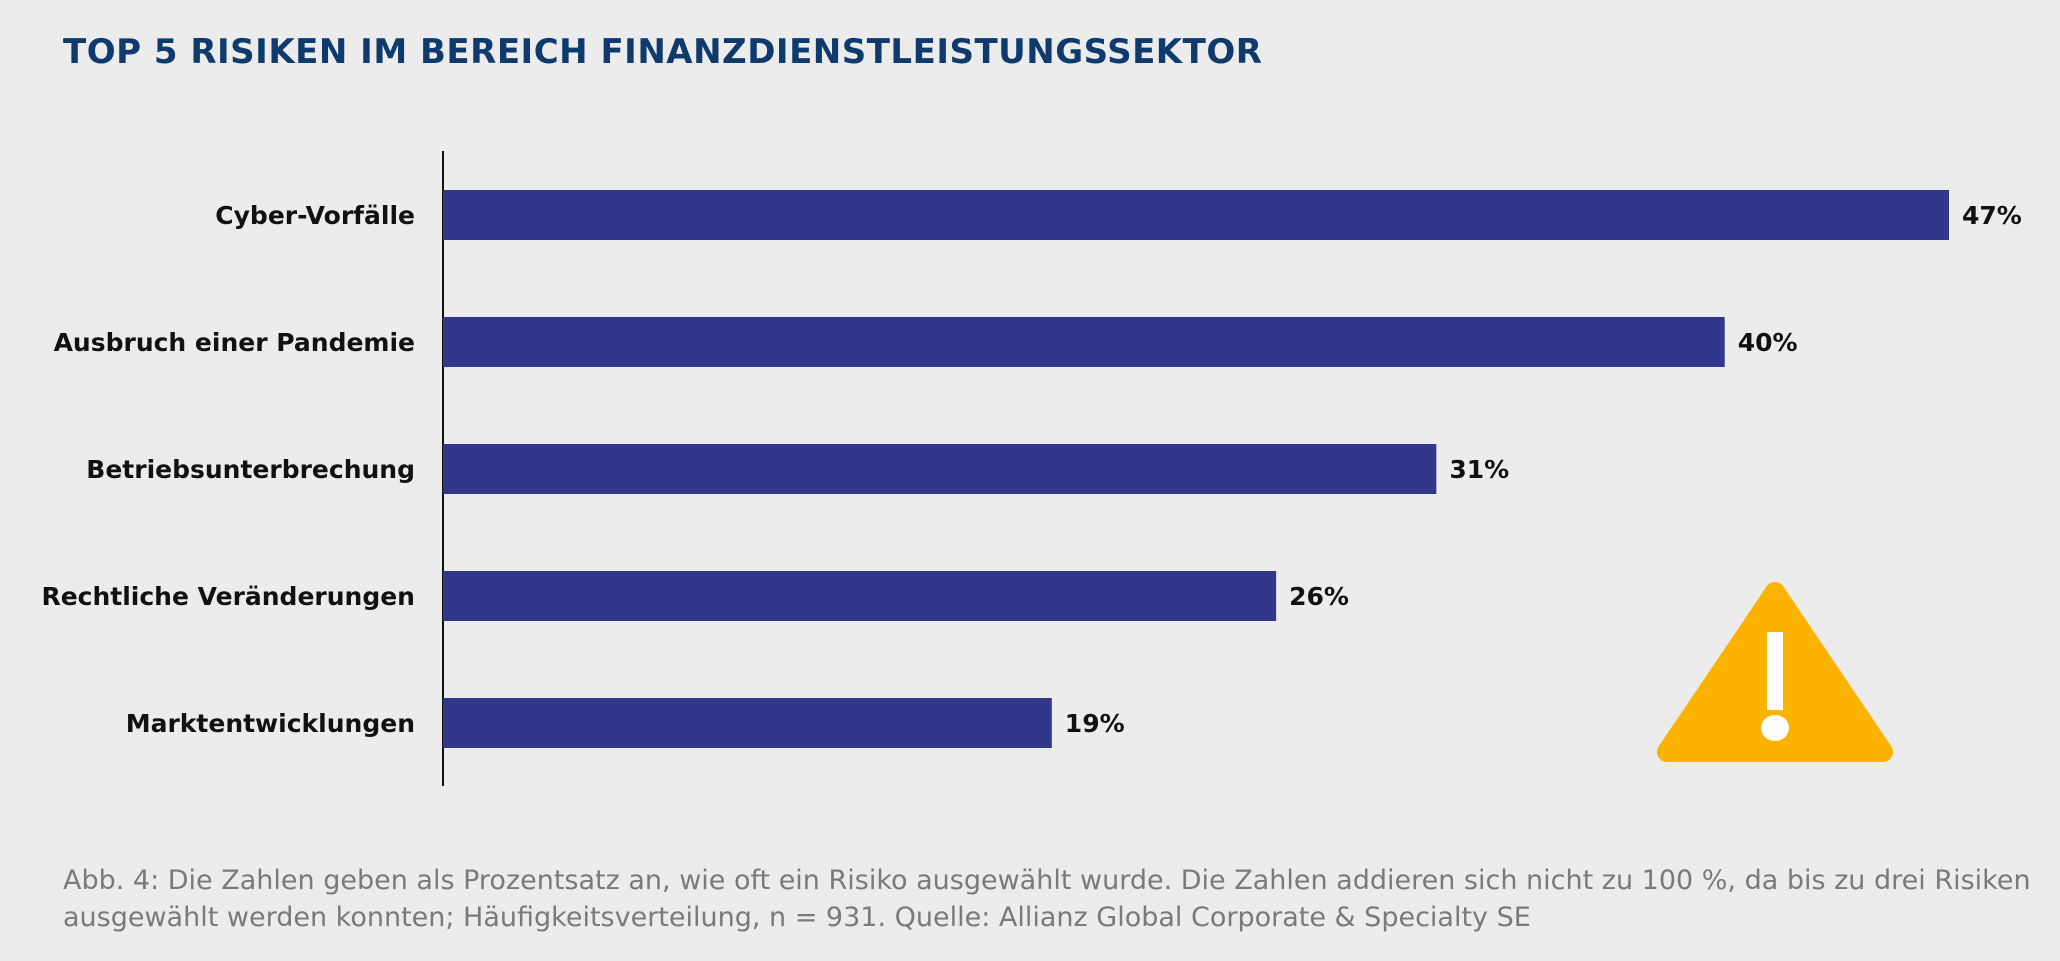  I want to click on category-label-4: Rechtliche Veränderungen, so click(228, 596).